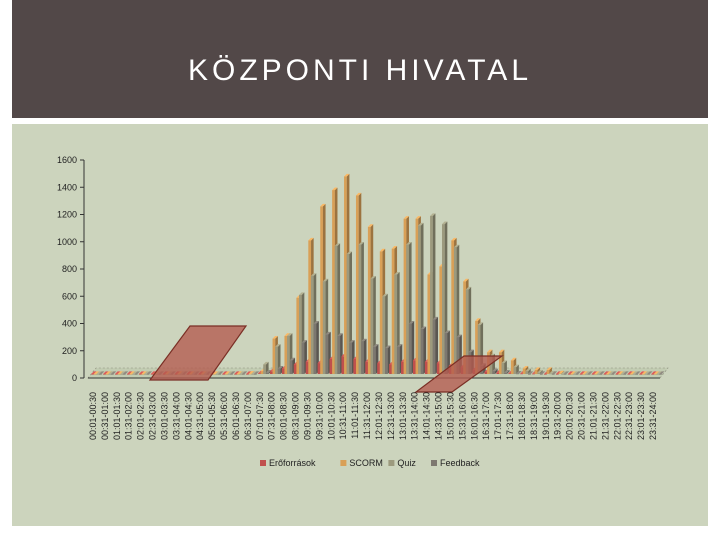  What do you see at coordinates (474, 416) in the screenshot?
I see `x-tick-label: 16:01-16:30` at bounding box center [474, 416].